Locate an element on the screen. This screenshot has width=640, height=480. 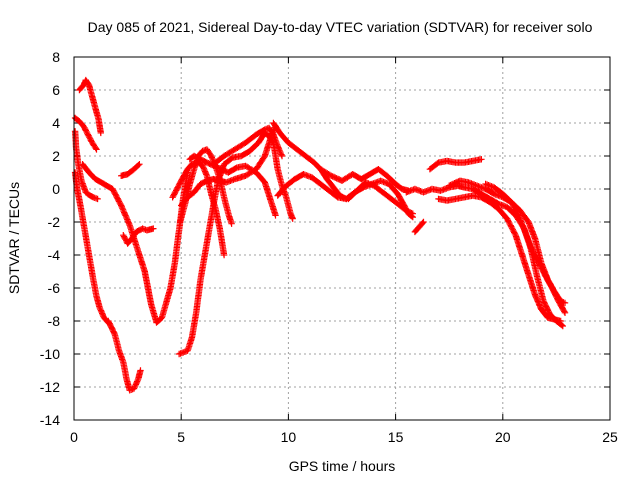
x-tick-label: 20 is located at coordinates (503, 437).